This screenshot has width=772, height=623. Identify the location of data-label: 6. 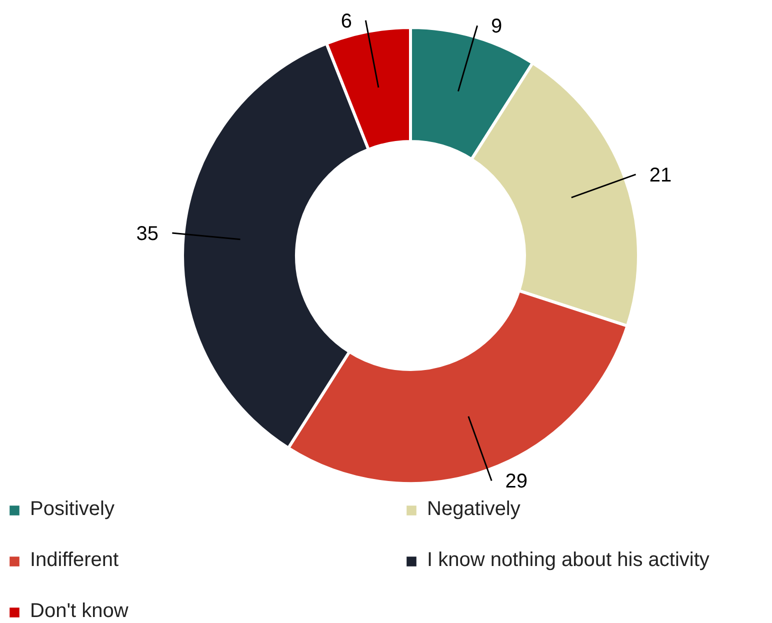
(346, 21).